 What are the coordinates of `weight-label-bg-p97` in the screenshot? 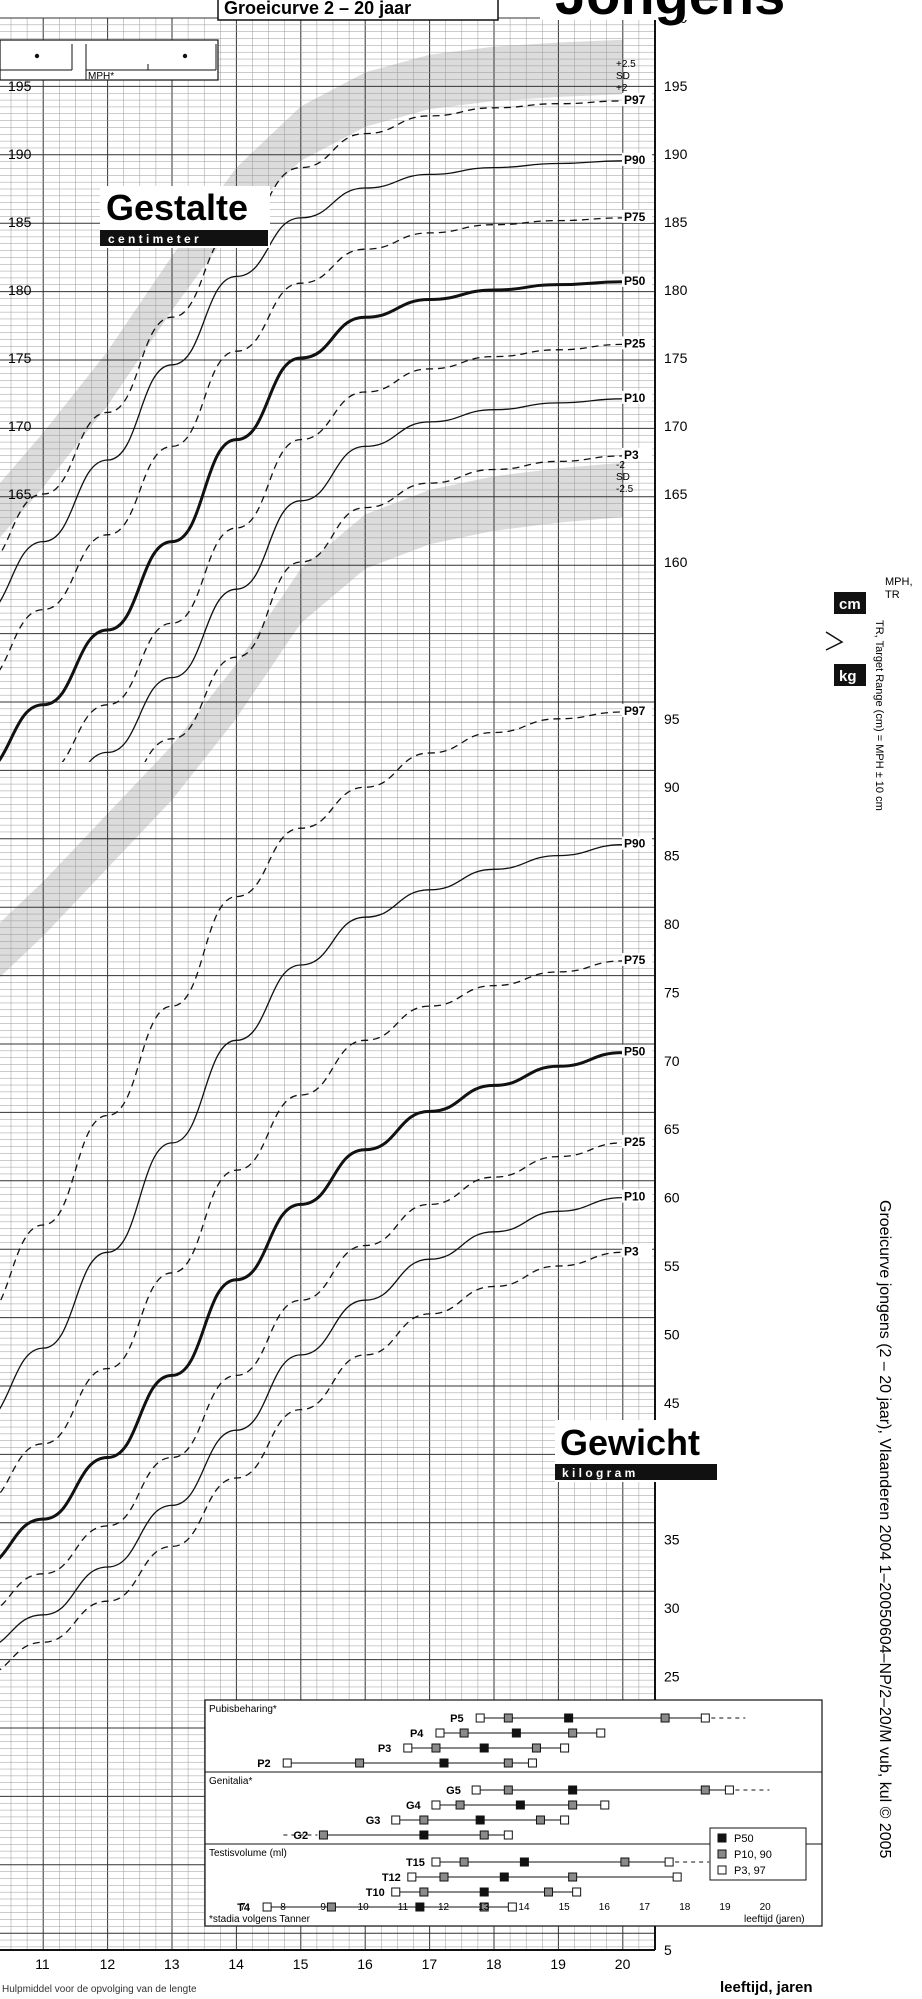 It's located at (637, 710).